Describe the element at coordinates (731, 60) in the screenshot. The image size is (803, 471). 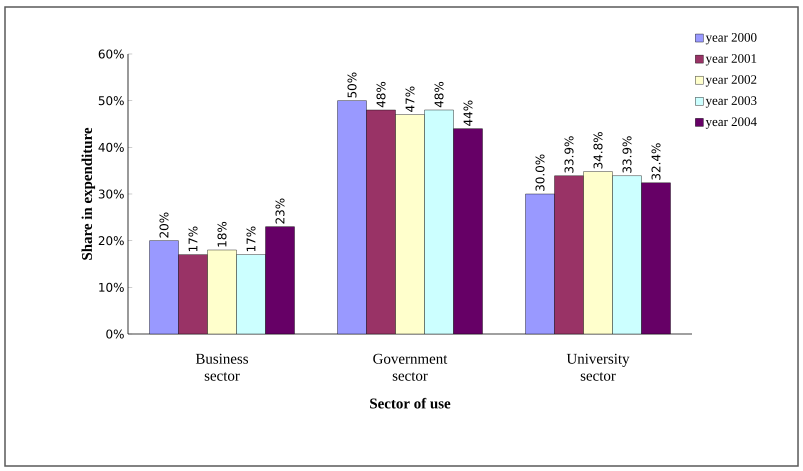
I see `legend-label: year 2001` at that location.